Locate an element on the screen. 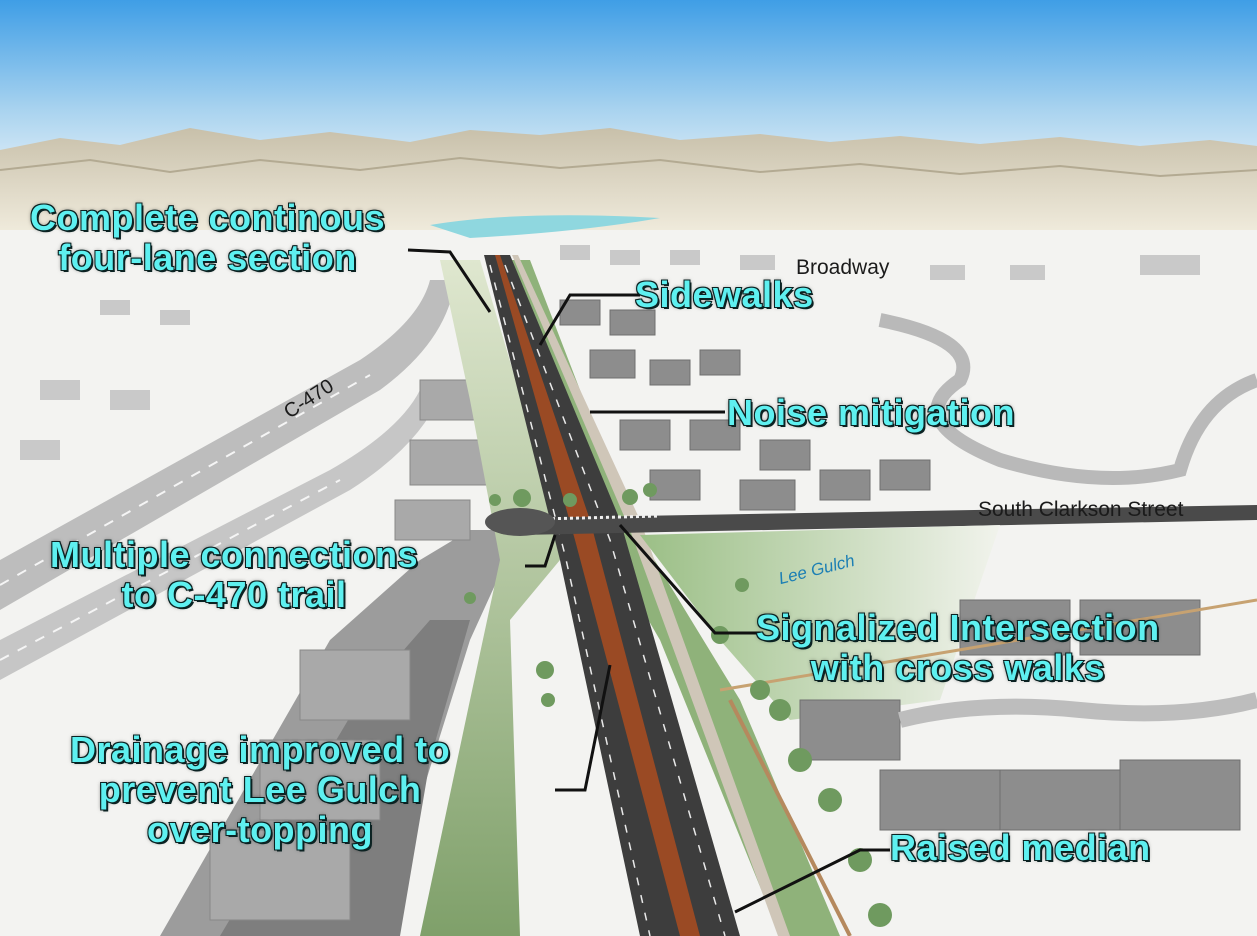 This screenshot has height=936, width=1257. c470-lane-lines is located at coordinates (185, 517).